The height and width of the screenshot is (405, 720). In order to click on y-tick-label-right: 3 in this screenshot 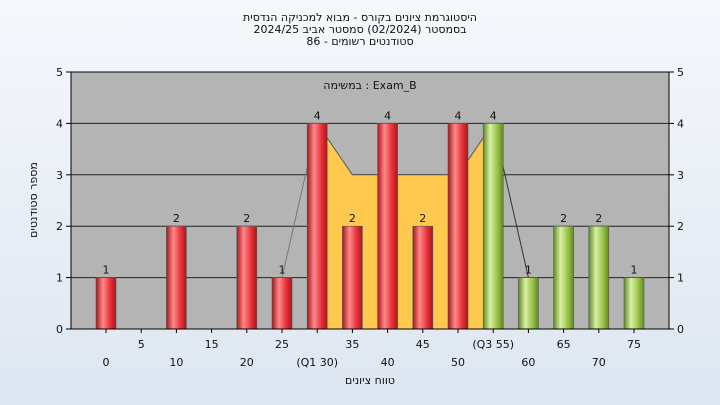, I will do `click(680, 175)`.